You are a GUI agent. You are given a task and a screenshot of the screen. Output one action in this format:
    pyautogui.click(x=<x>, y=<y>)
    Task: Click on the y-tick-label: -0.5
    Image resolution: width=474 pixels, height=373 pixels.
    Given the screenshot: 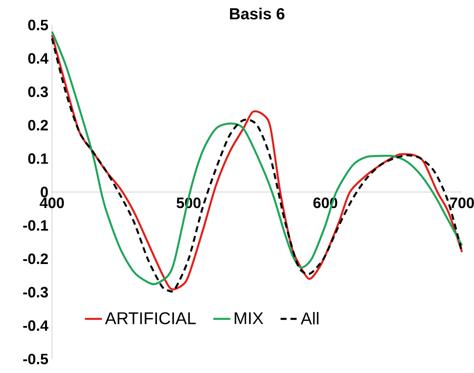 What is the action you would take?
    pyautogui.click(x=35, y=359)
    